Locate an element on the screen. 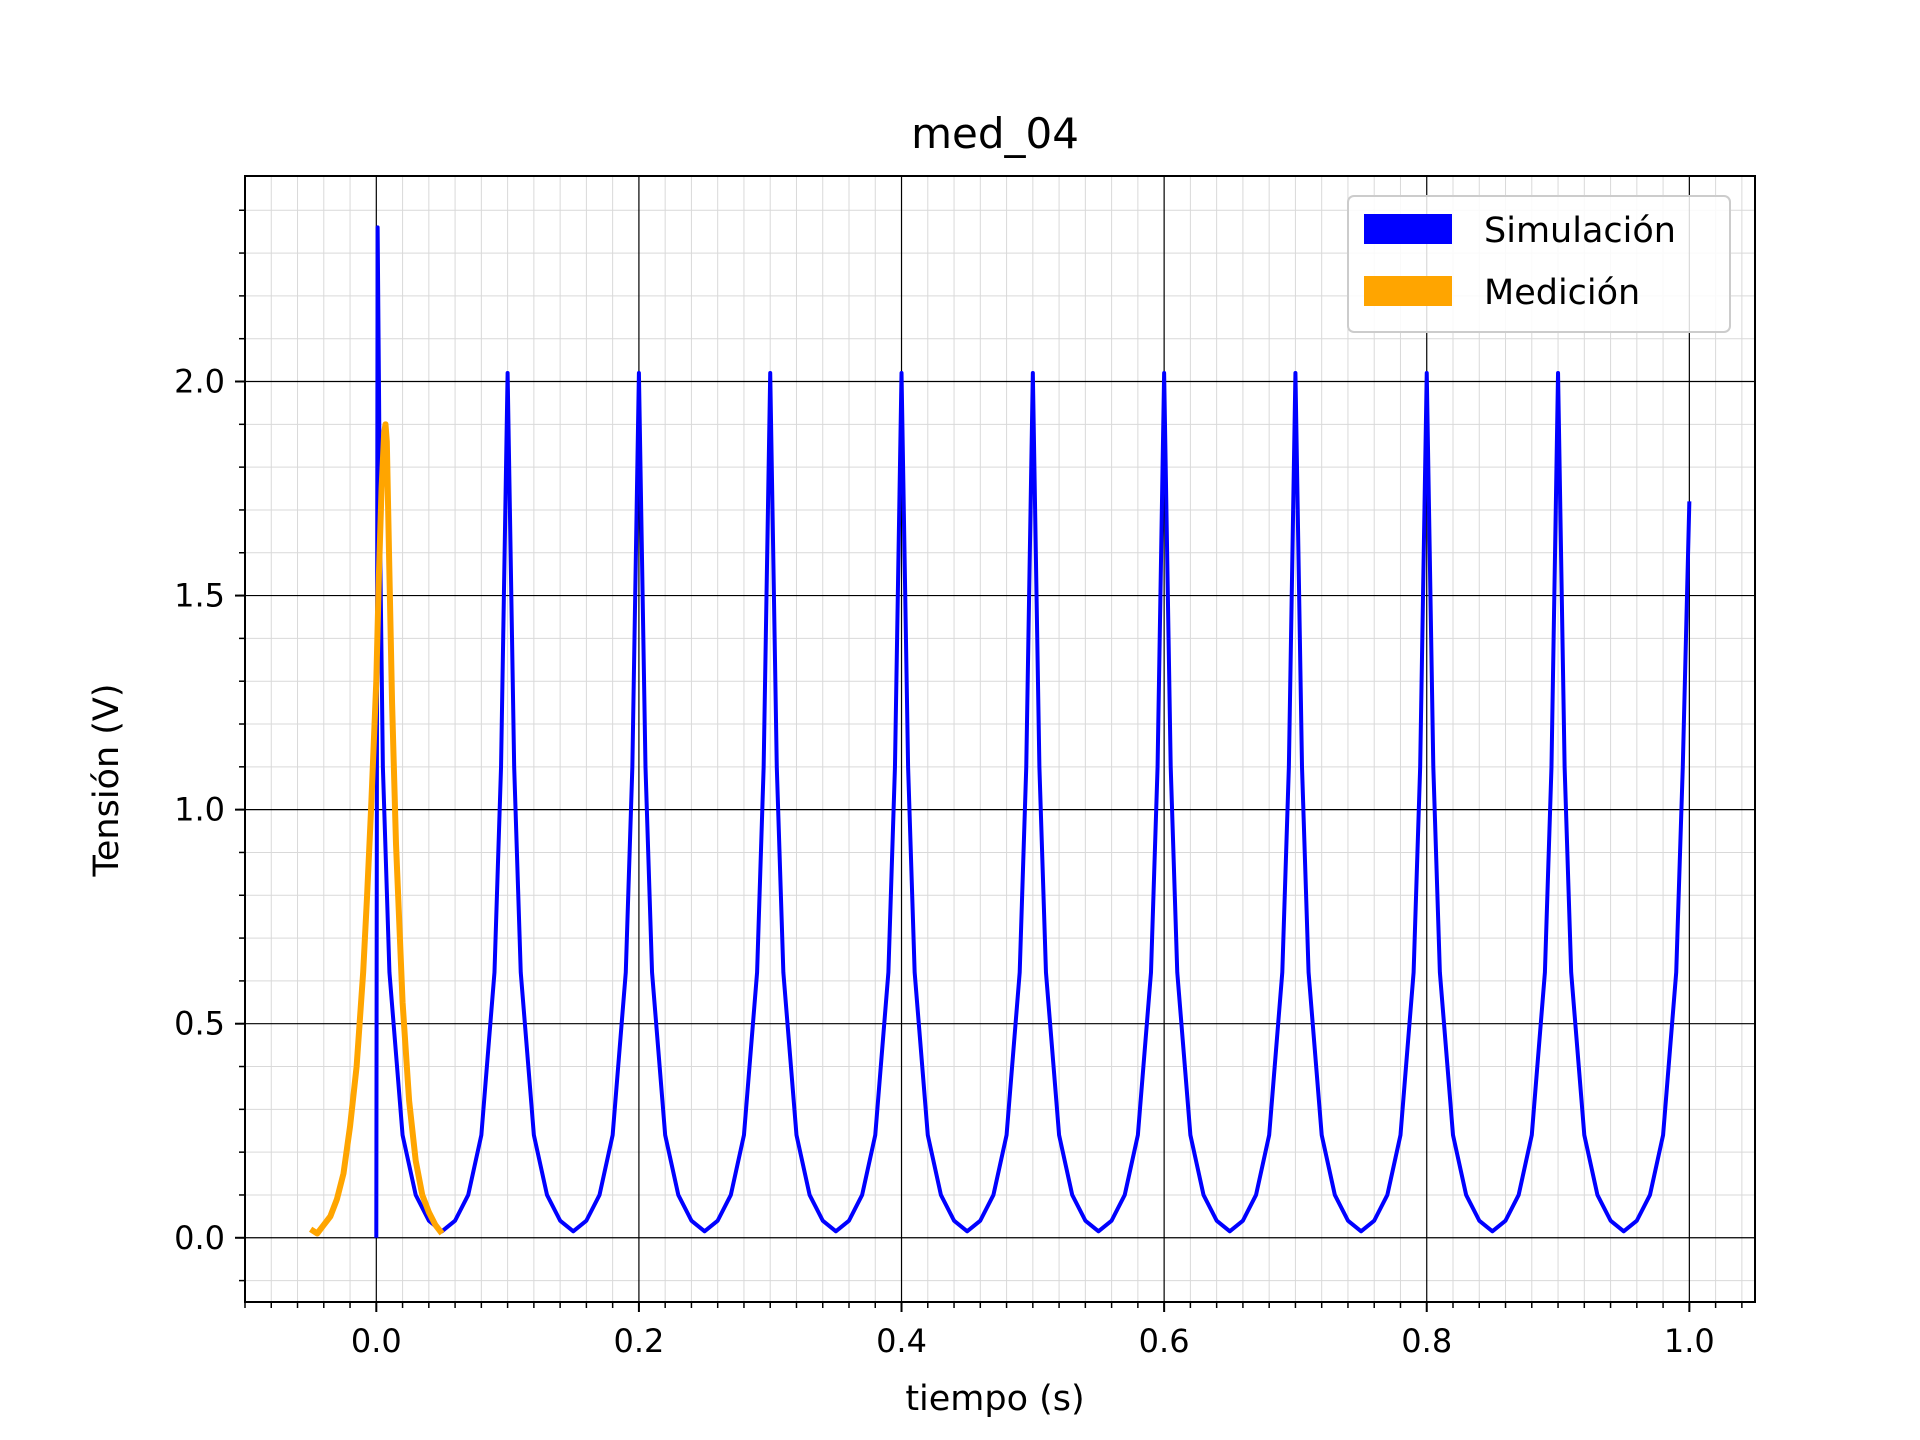 This screenshot has width=1920, height=1440. y-tick-label: 1.0 is located at coordinates (199, 810).